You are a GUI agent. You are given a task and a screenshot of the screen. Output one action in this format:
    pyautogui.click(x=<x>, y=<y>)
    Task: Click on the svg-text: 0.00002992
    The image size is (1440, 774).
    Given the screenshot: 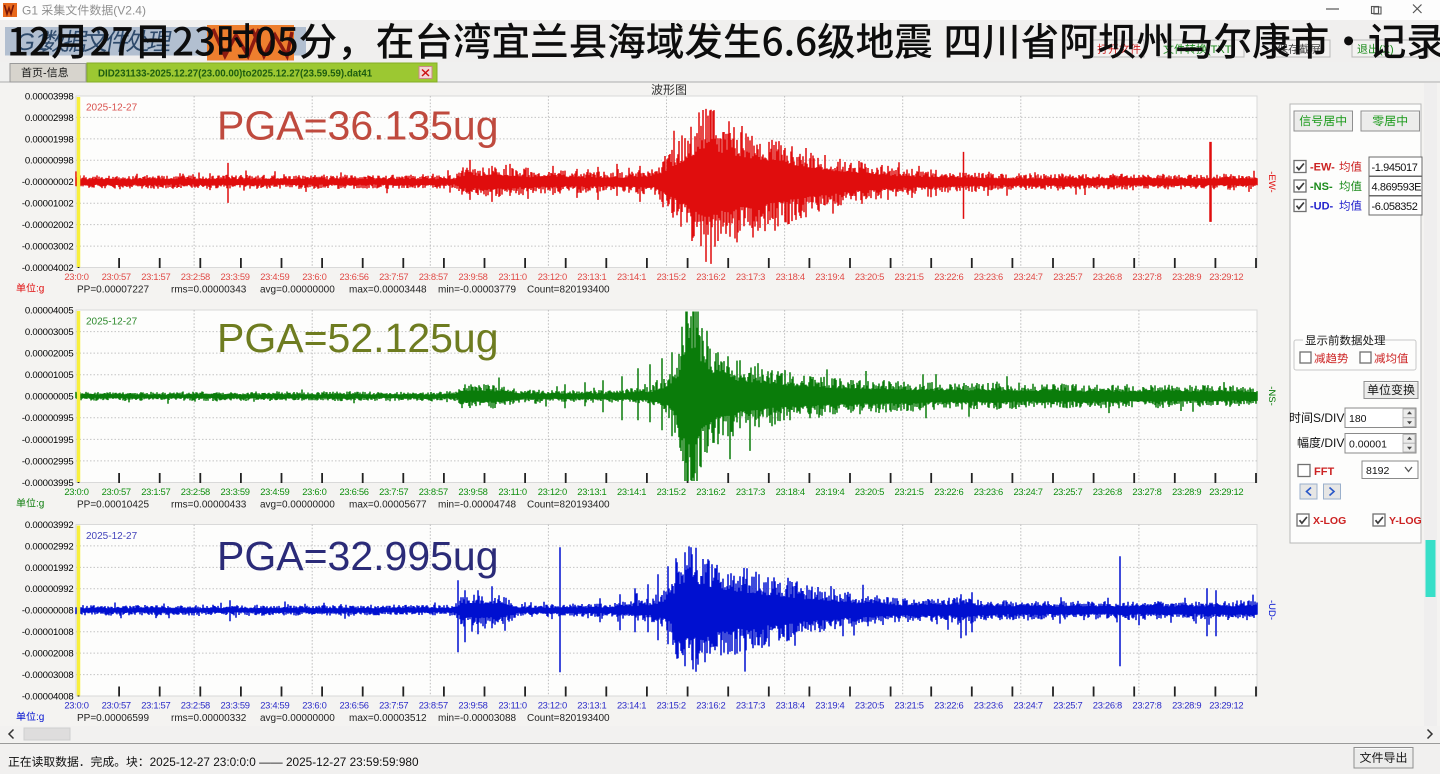 What is the action you would take?
    pyautogui.click(x=49, y=546)
    